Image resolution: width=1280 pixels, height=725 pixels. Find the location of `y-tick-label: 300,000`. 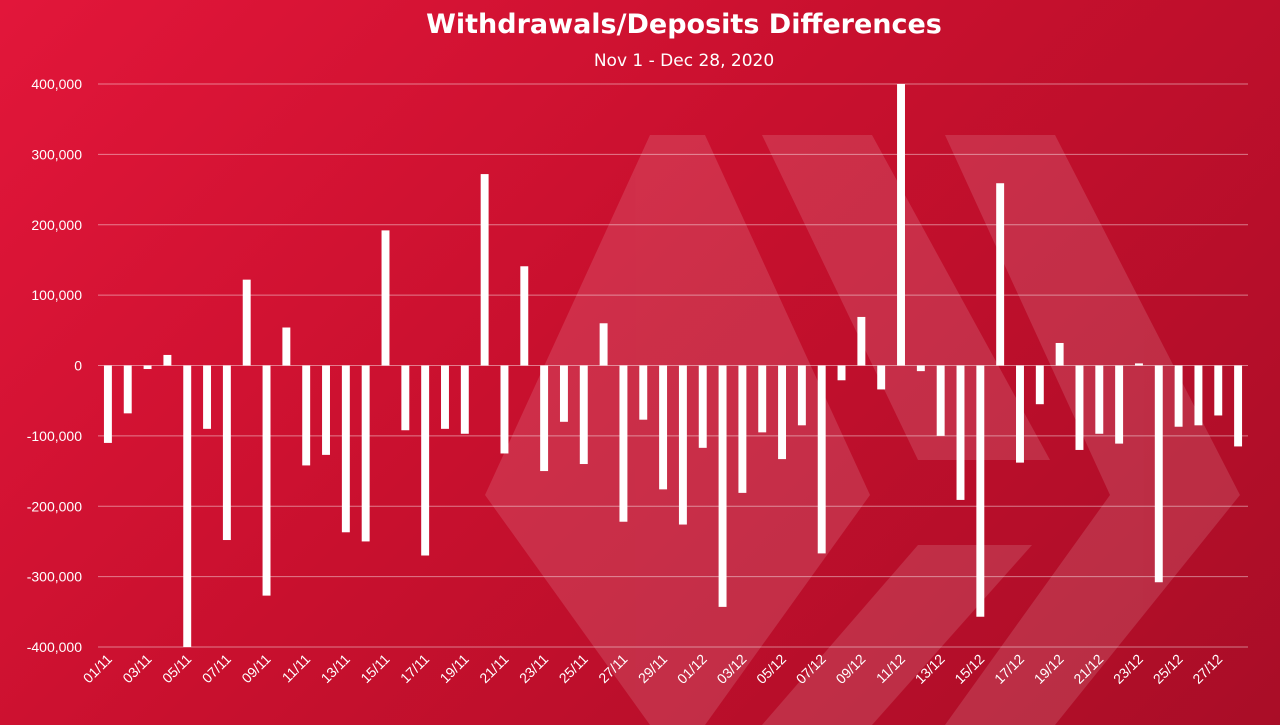

y-tick-label: 300,000 is located at coordinates (56, 154).